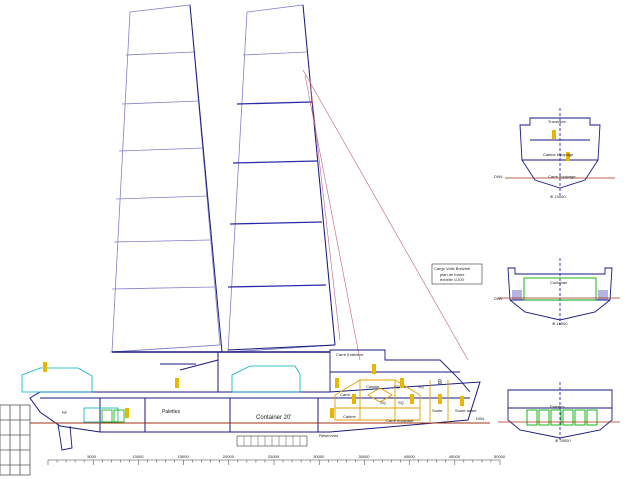 This screenshot has width=630, height=479. I want to click on ruler-label: 15000, so click(184, 456).